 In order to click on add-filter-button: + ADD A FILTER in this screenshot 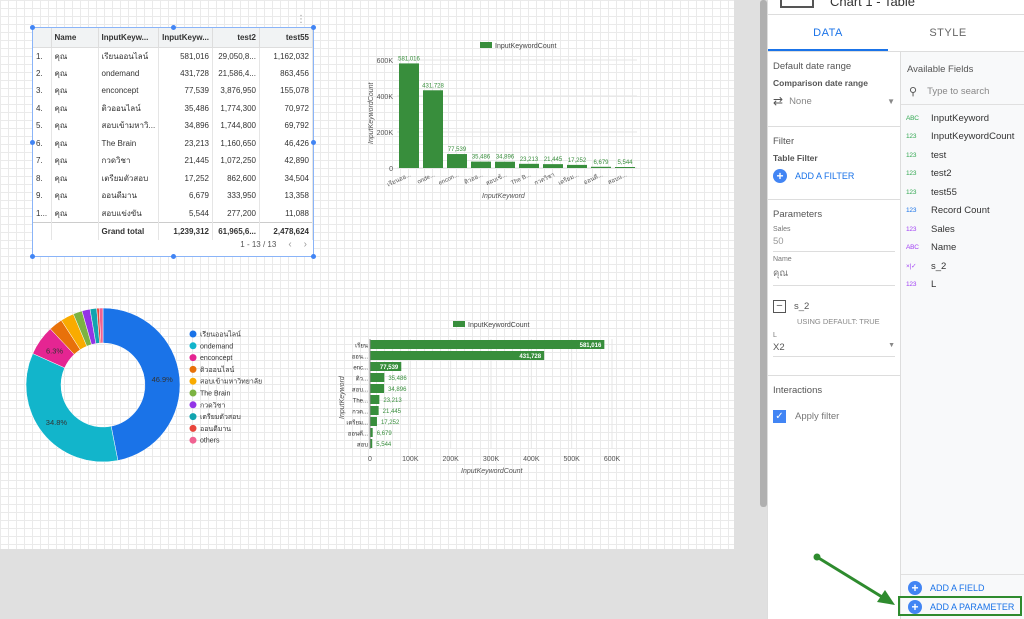, I will do `click(834, 176)`.